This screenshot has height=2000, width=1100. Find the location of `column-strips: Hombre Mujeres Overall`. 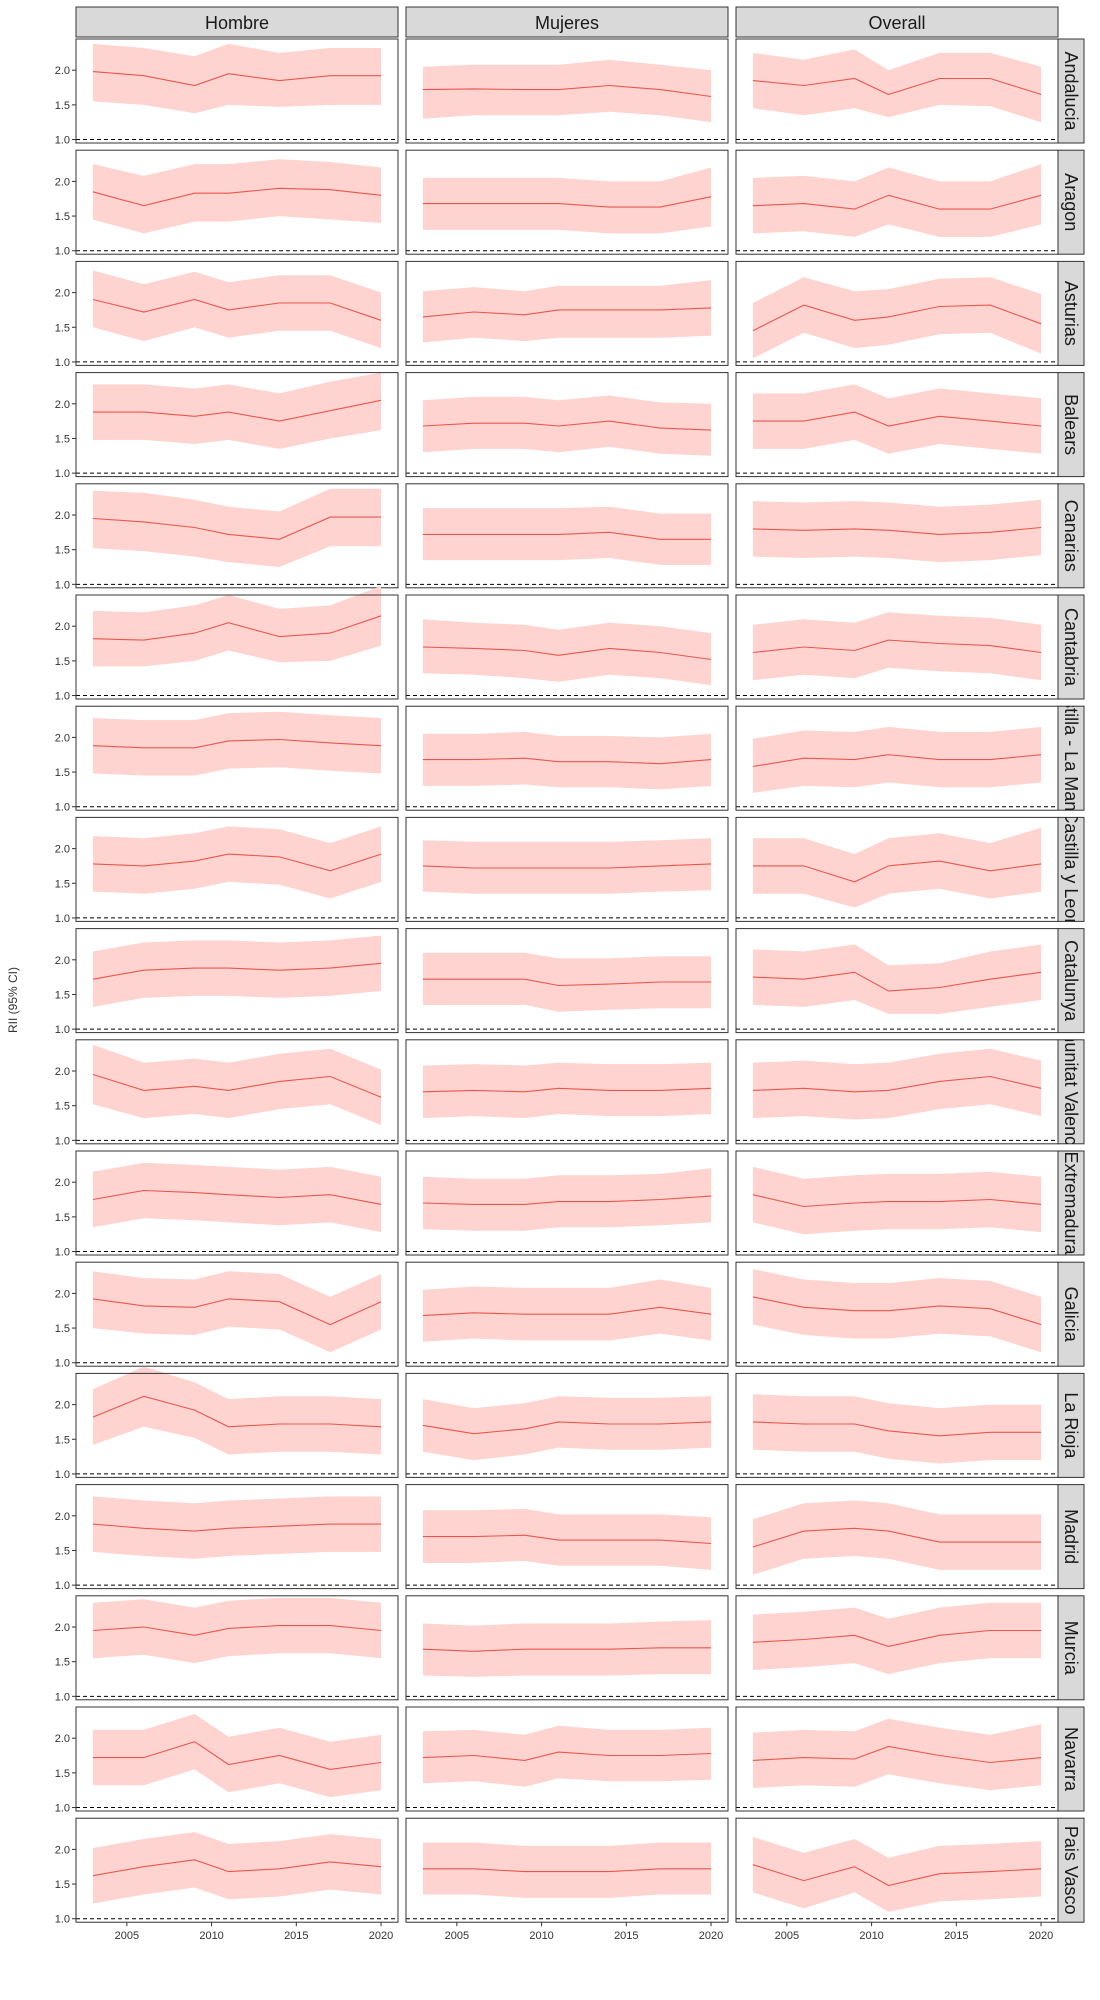

column-strips: Hombre Mujeres Overall is located at coordinates (567, 22).